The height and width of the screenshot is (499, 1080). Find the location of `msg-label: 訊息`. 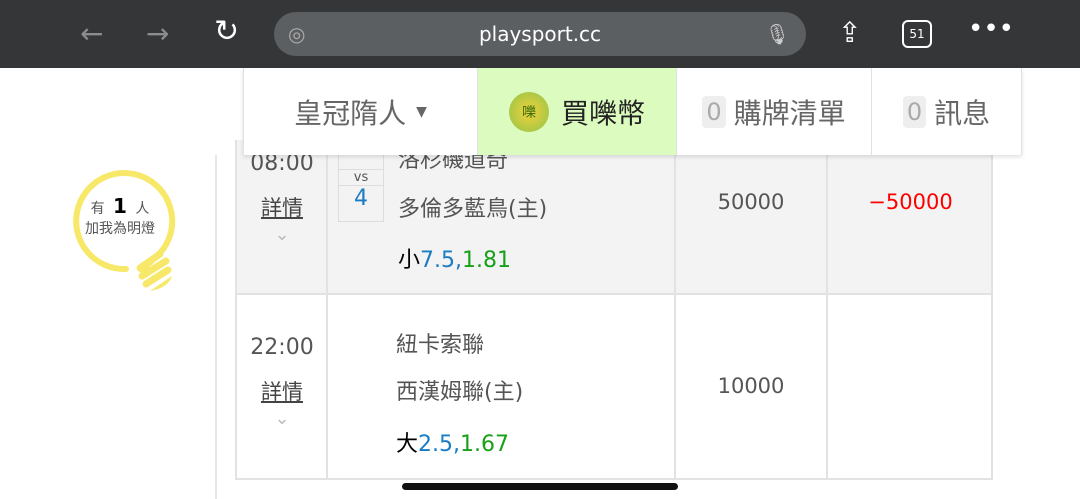

msg-label: 訊息 is located at coordinates (962, 113).